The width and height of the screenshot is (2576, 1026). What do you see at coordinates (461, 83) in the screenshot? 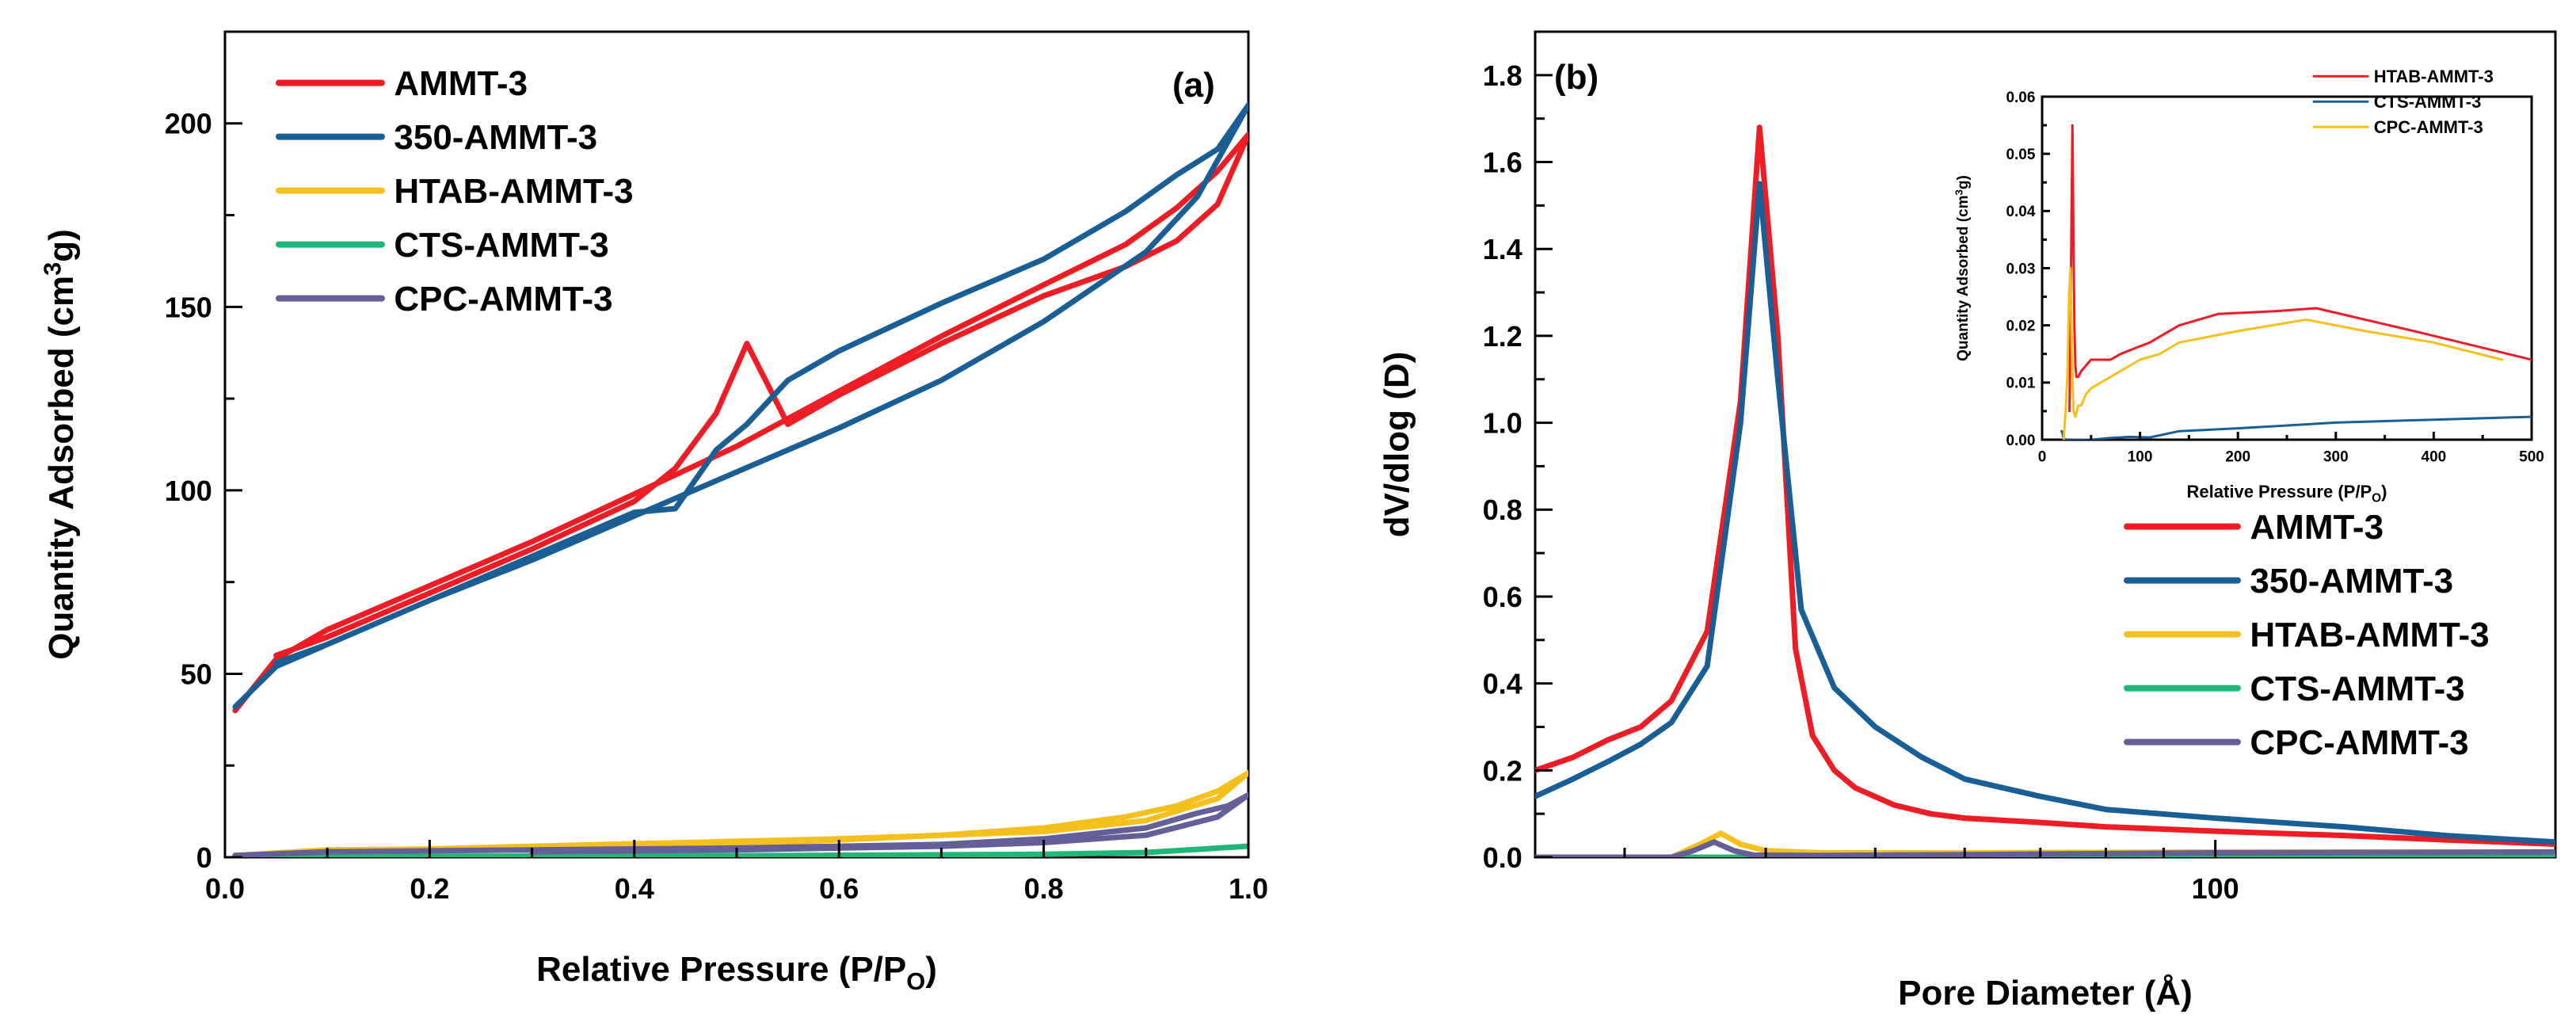
I see `legend-entry-label: AMMT-3` at bounding box center [461, 83].